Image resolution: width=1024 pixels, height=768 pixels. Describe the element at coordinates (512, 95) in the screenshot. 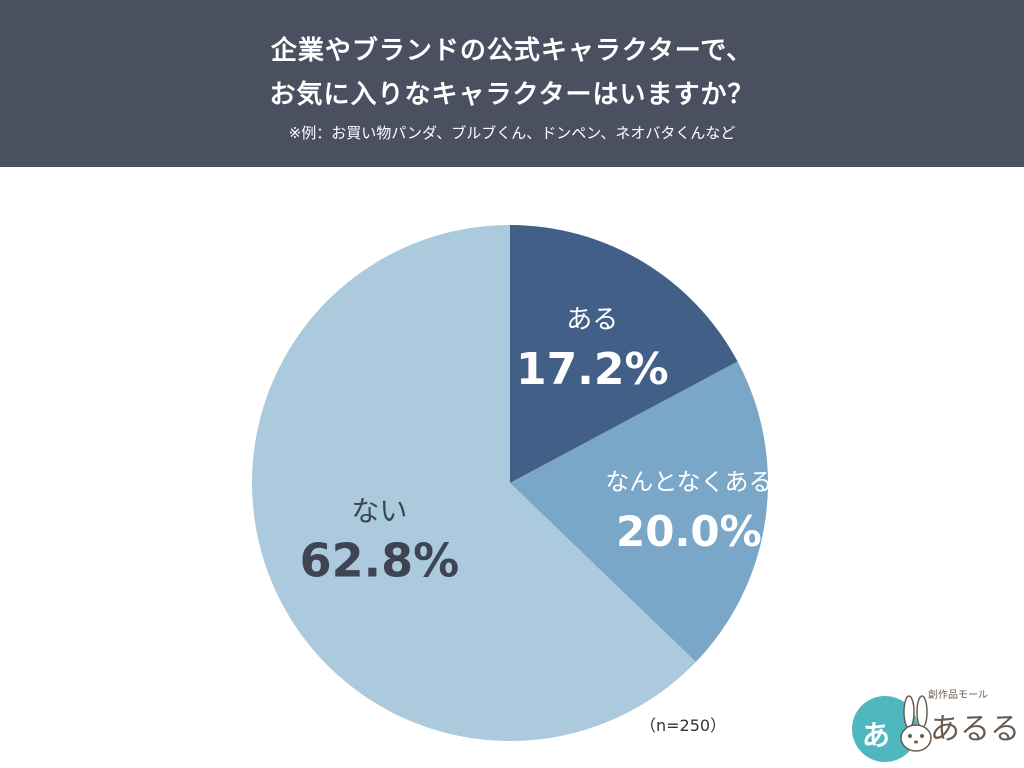

I see `chart-title-line-2: お気に入りなキャラクターはいますか？` at that location.